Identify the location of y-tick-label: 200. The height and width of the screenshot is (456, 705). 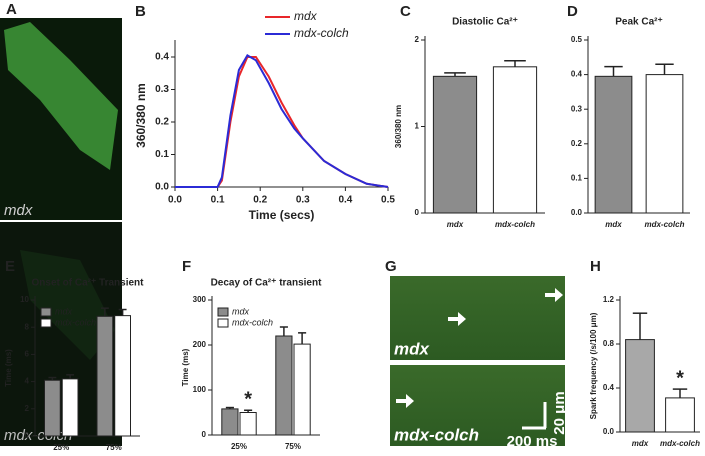
(200, 344).